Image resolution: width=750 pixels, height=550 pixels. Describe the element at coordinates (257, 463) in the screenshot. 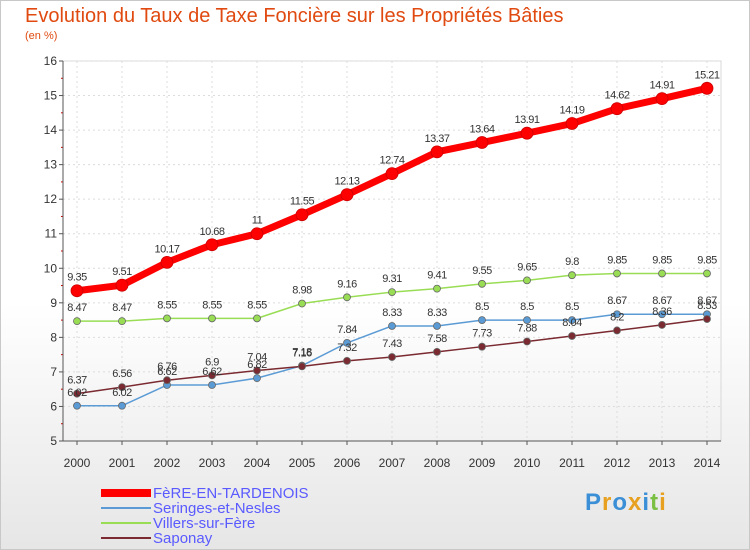

I see `x-tick-label: 2004` at that location.